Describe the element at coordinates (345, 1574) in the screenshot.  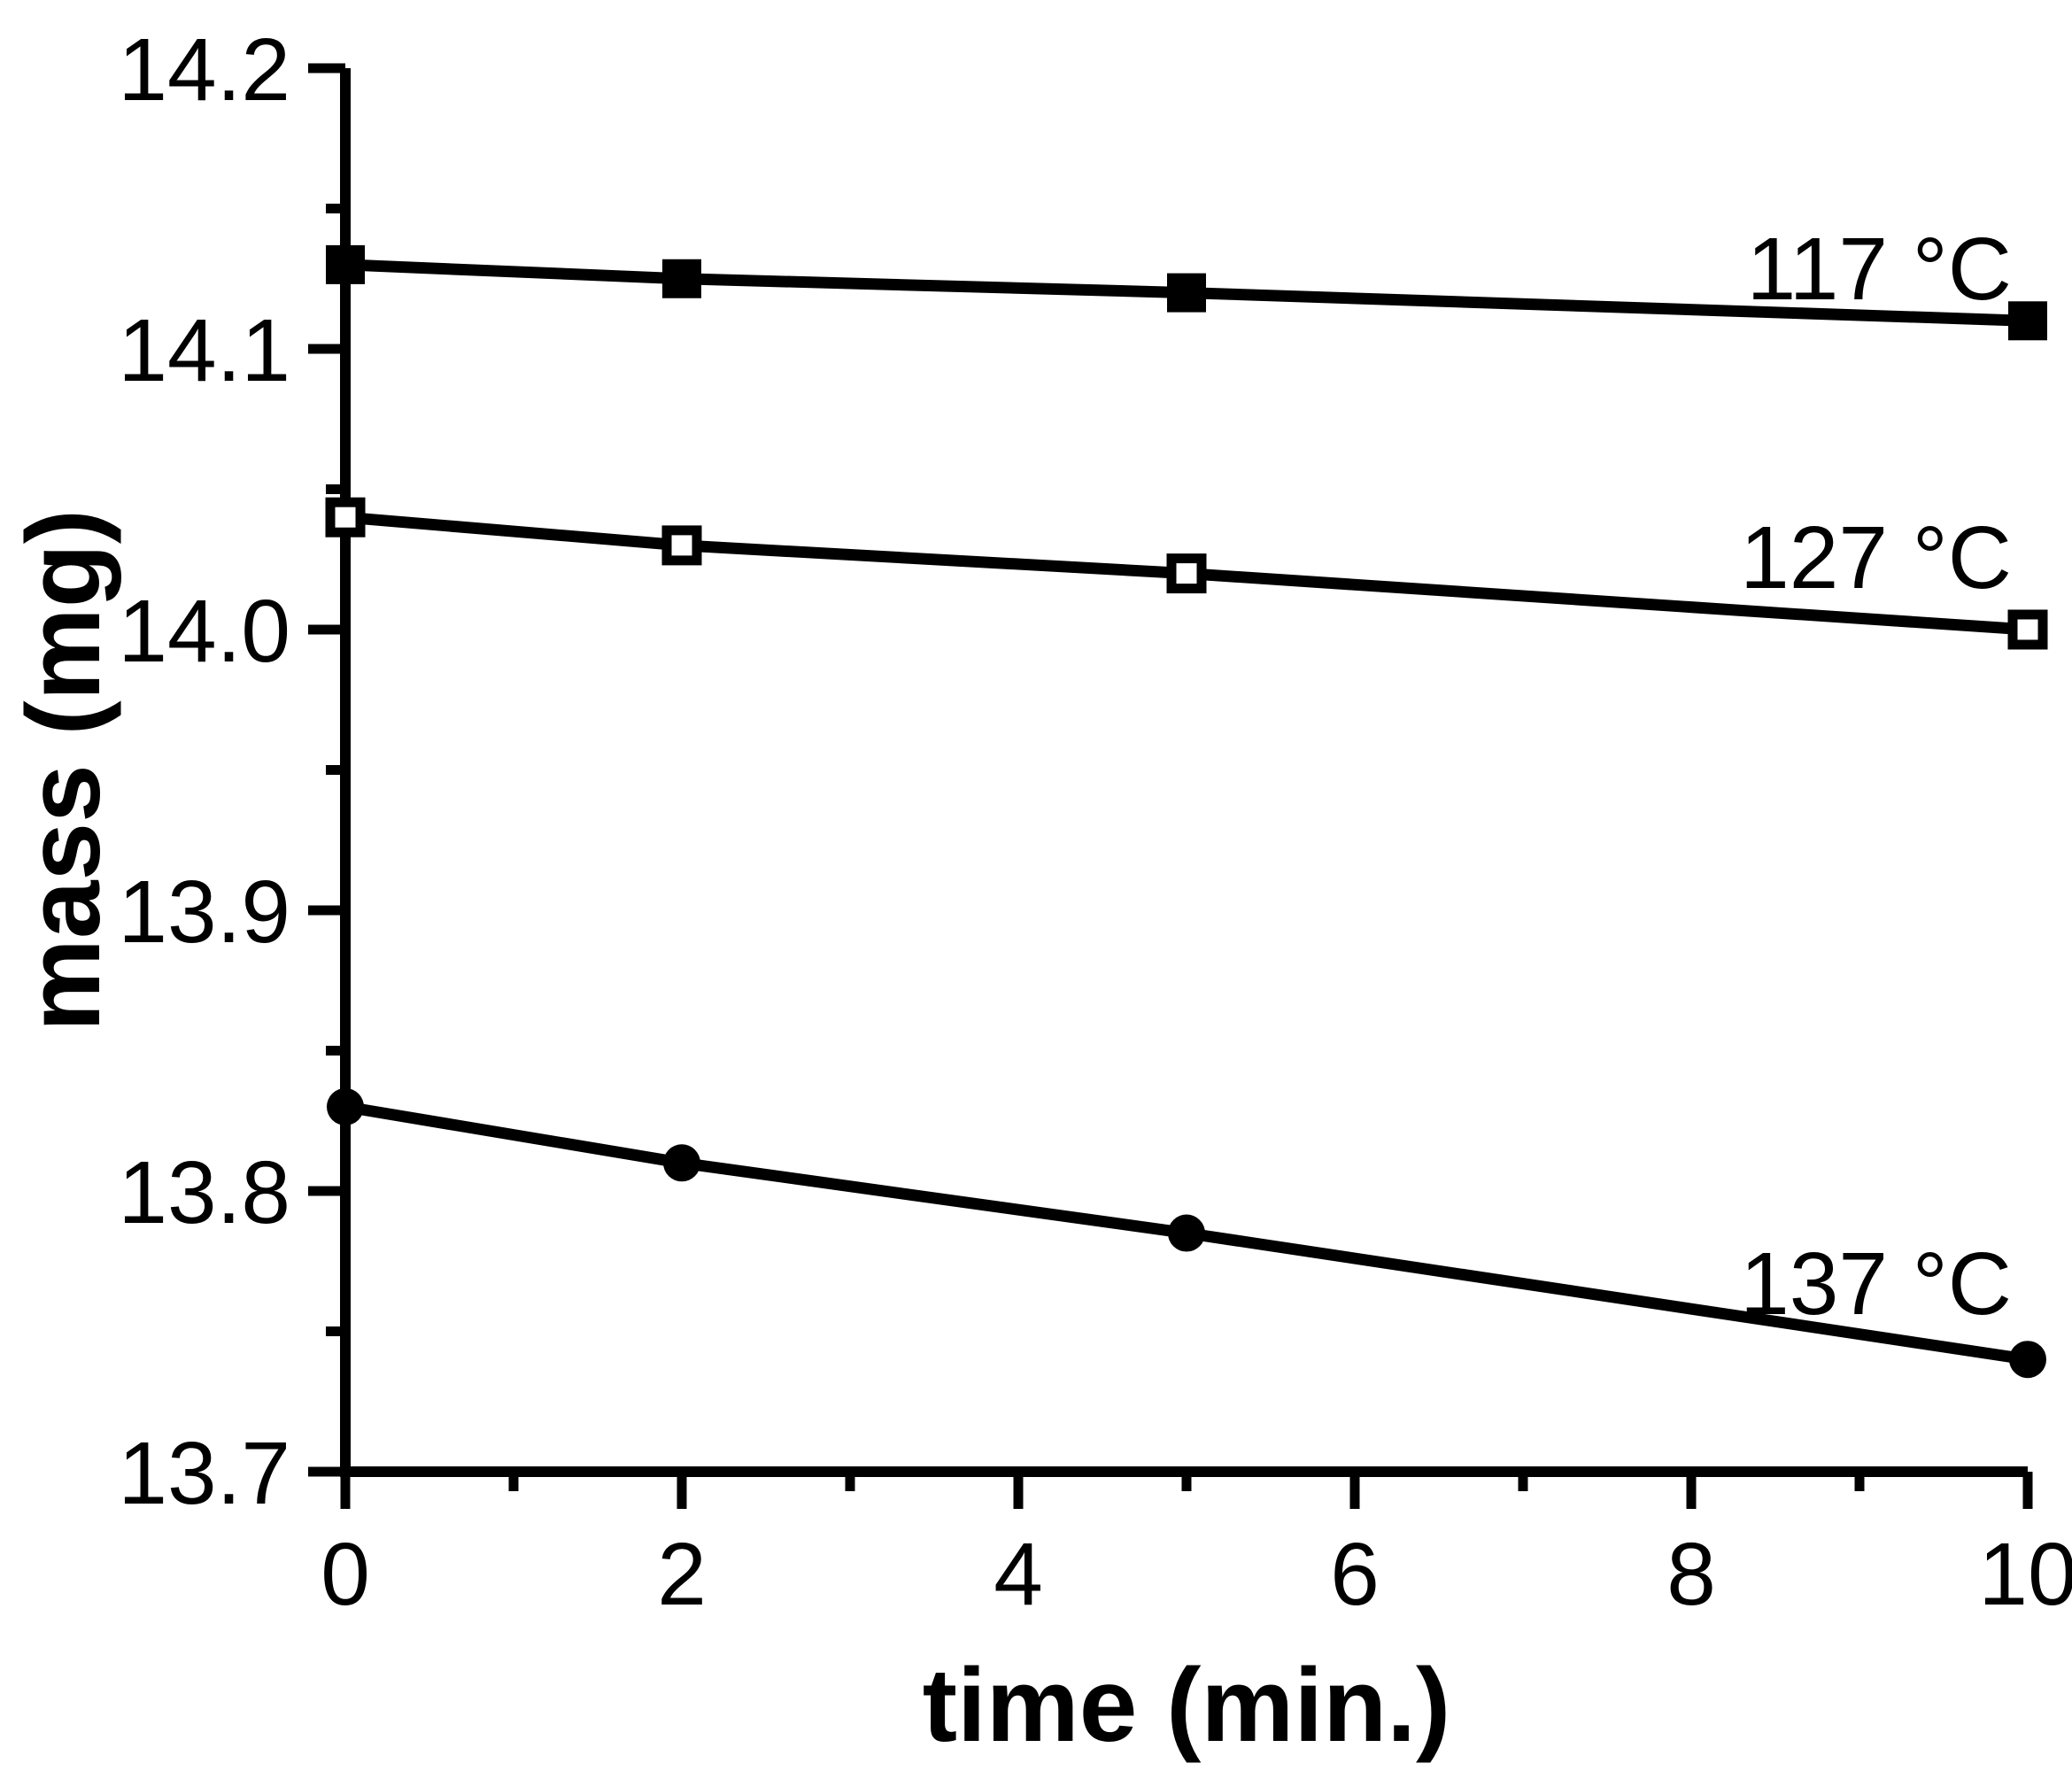
I see `x-tick-label: 0` at that location.